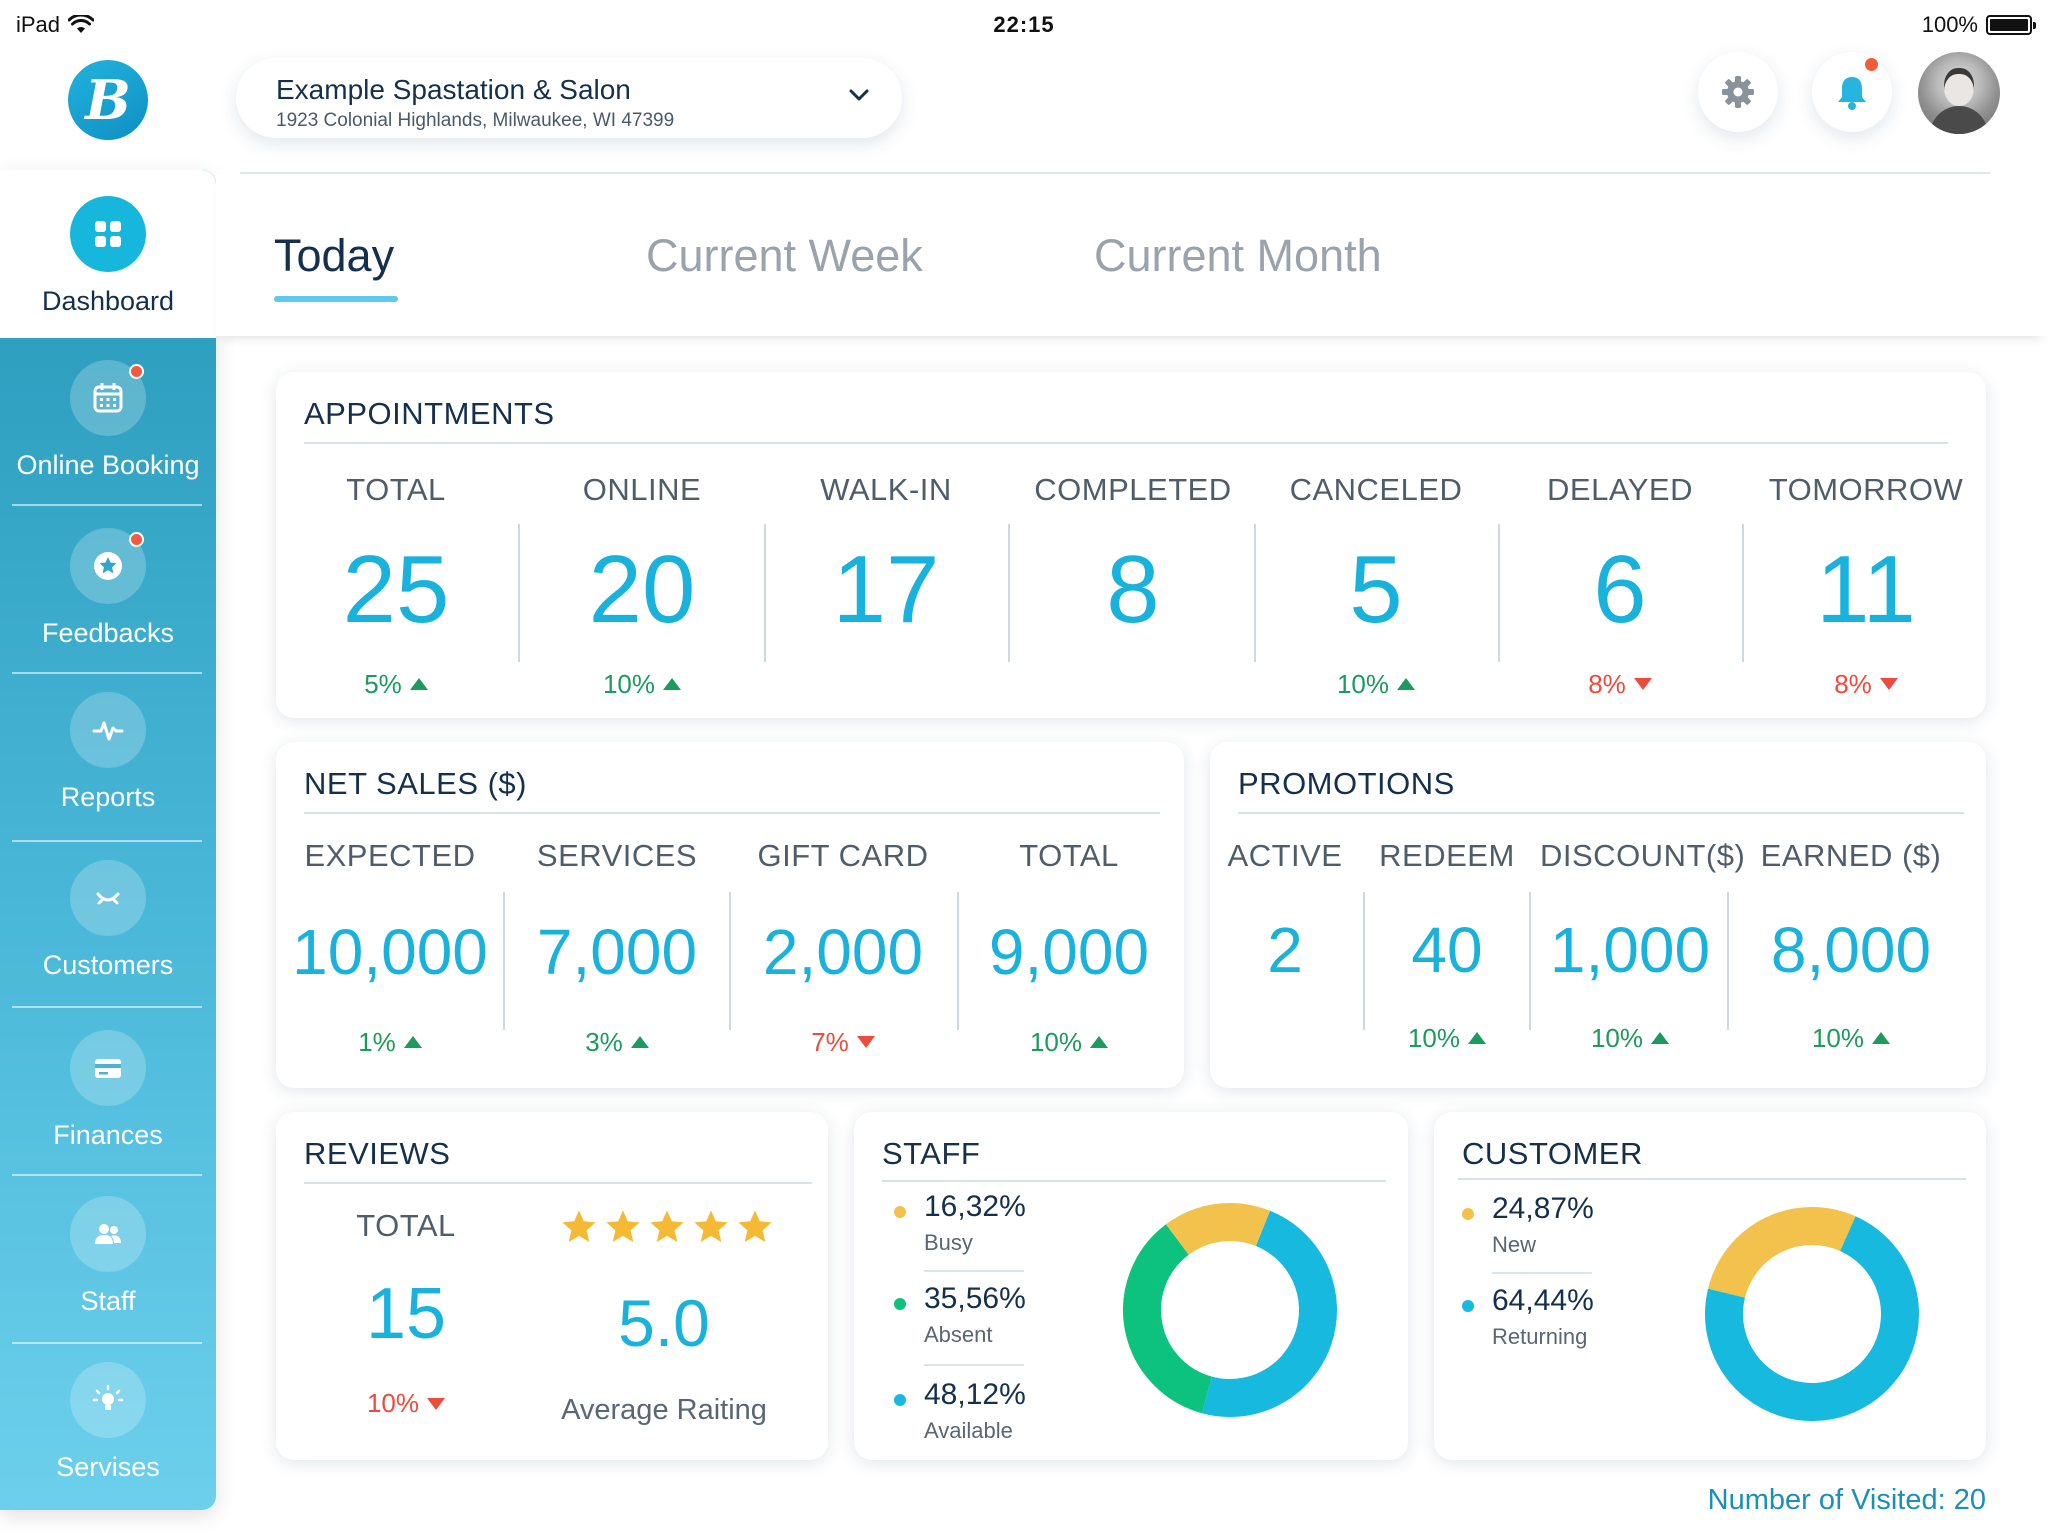 Image resolution: width=2048 pixels, height=1536 pixels. I want to click on sidebar-divider, so click(107, 505).